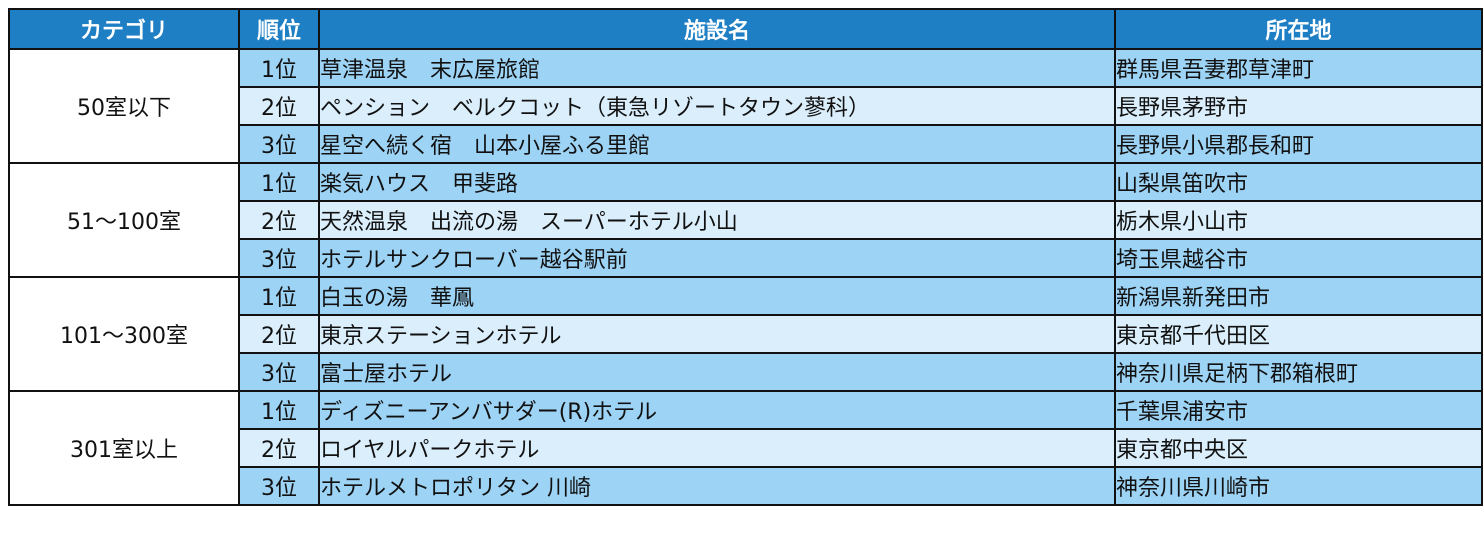 The width and height of the screenshot is (1484, 534). What do you see at coordinates (124, 334) in the screenshot?
I see `category-cell: 101～300室` at bounding box center [124, 334].